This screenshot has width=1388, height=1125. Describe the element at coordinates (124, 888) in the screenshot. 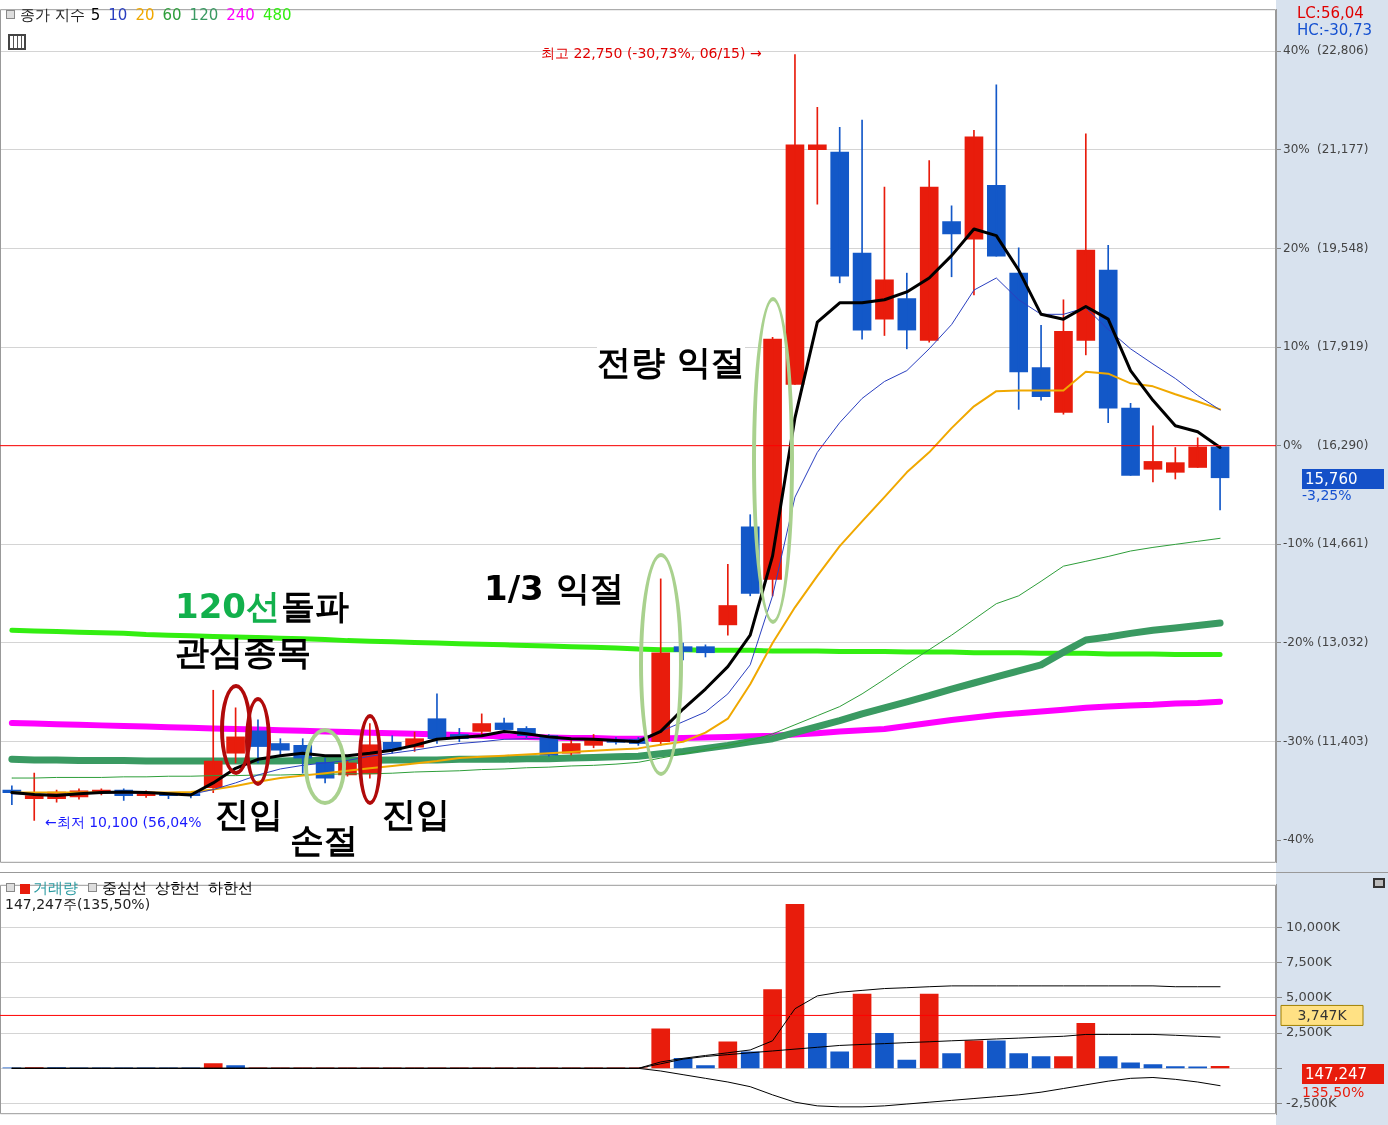

I see `text: 중심선` at that location.